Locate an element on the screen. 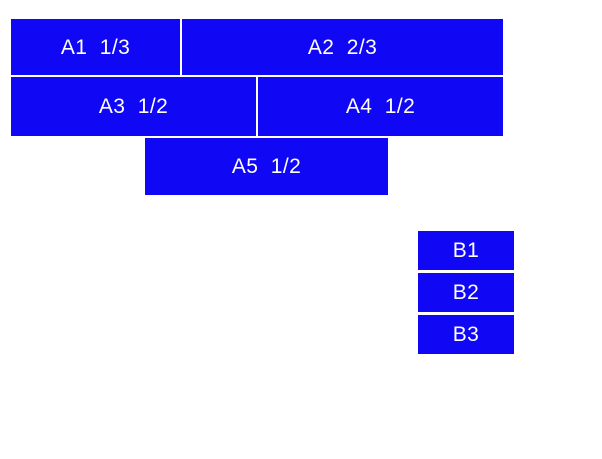 The image size is (602, 459). box-a3: A3 1/2 is located at coordinates (133, 106).